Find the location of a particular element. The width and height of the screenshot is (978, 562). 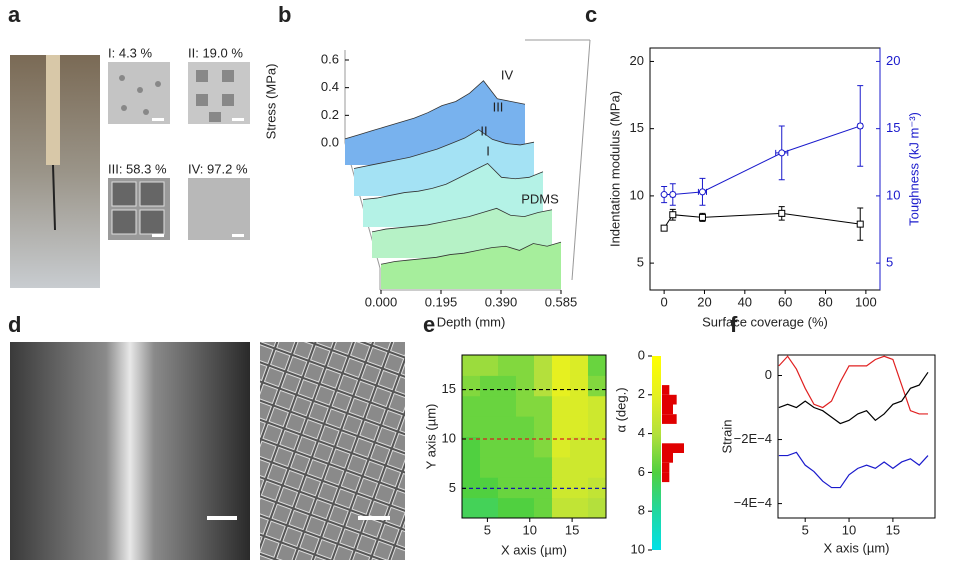

panel-label: d is located at coordinates (14, 324).